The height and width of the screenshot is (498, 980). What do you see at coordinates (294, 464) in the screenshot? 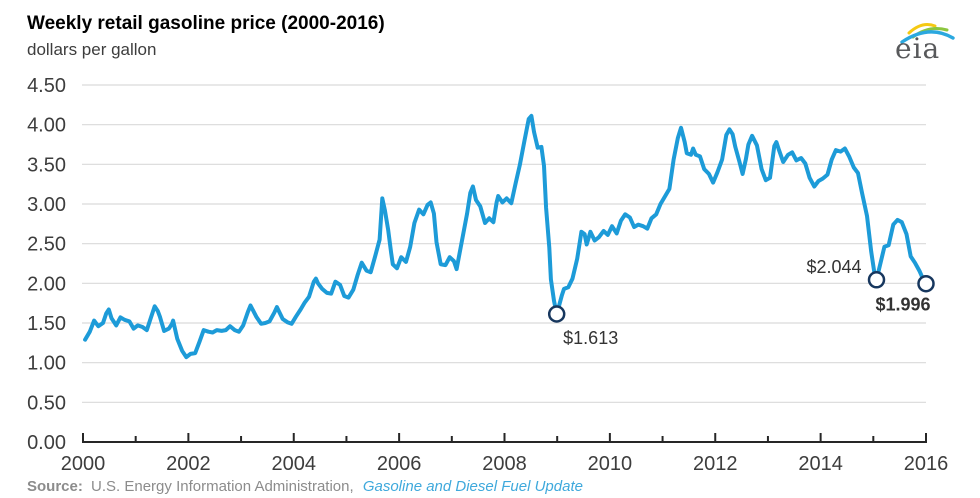
I see `x-axis-tick-label: 2004` at bounding box center [294, 464].